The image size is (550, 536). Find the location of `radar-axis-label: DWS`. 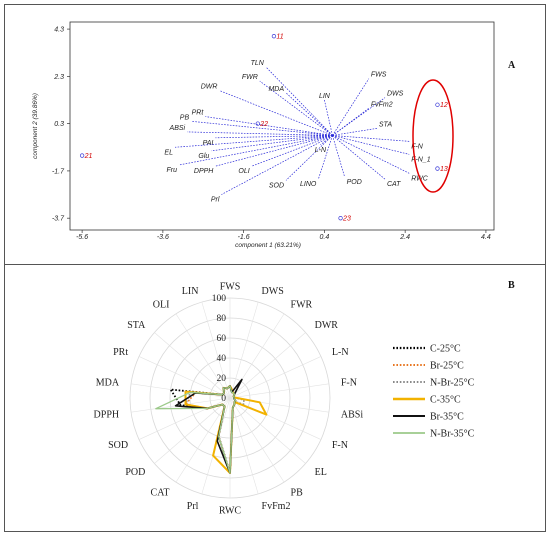

radar-axis-label: DWS is located at coordinates (273, 291).